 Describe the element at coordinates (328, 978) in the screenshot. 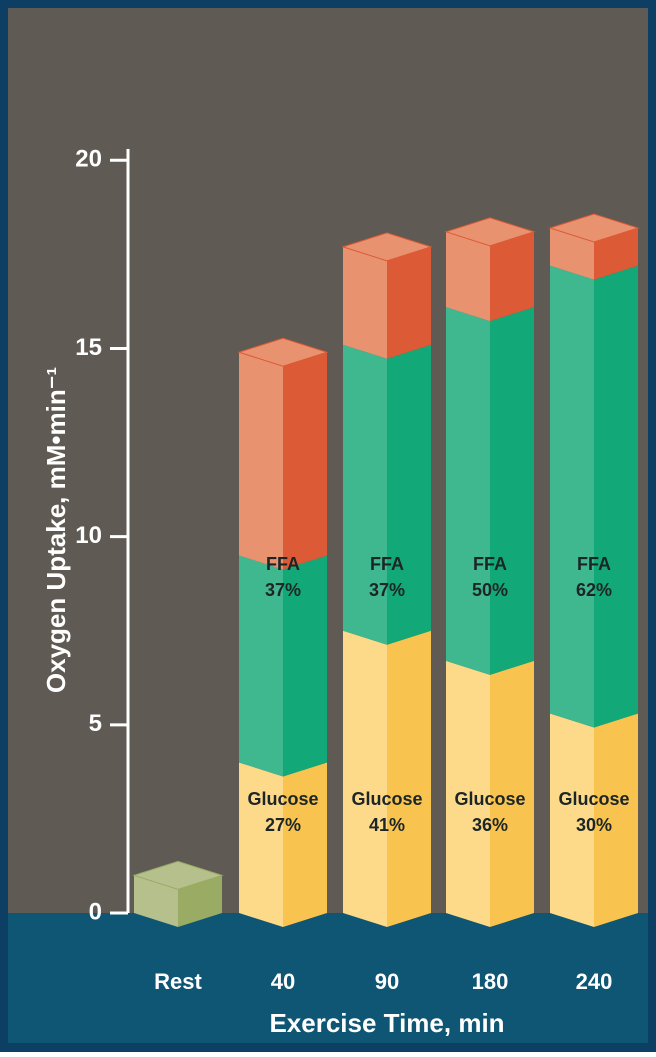

I see `axis-band` at that location.